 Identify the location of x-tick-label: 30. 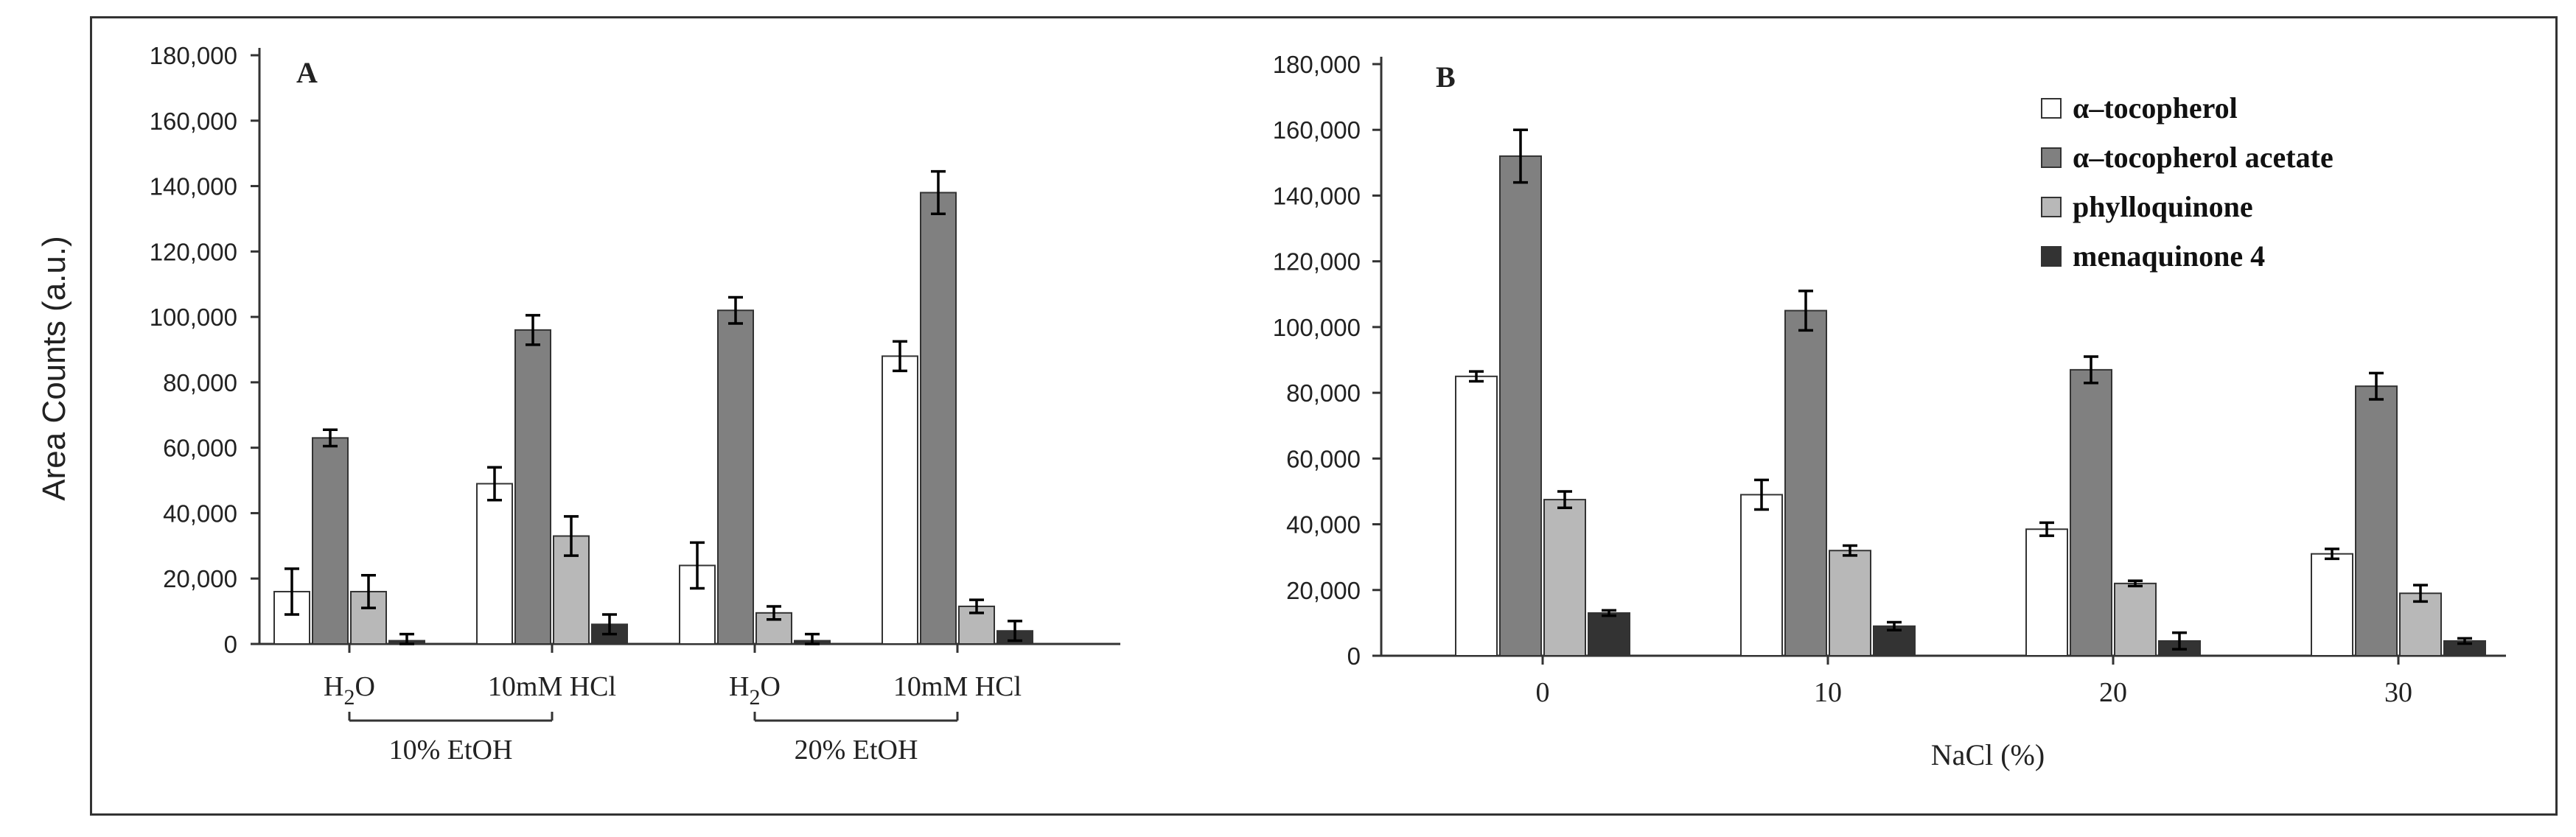
(2398, 692).